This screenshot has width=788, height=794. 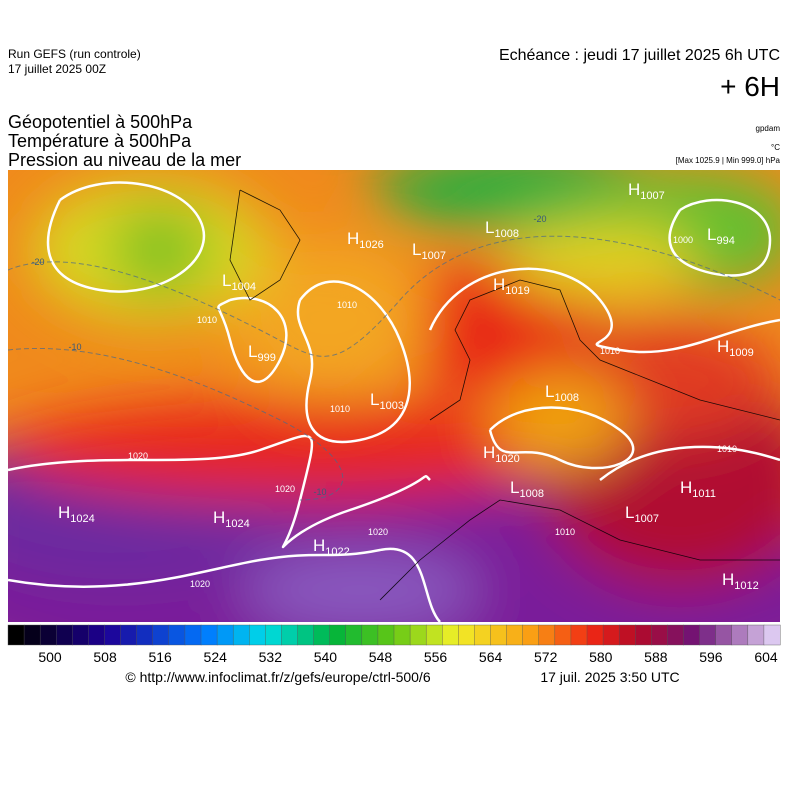 I want to click on colorbar-label: 556, so click(x=436, y=657).